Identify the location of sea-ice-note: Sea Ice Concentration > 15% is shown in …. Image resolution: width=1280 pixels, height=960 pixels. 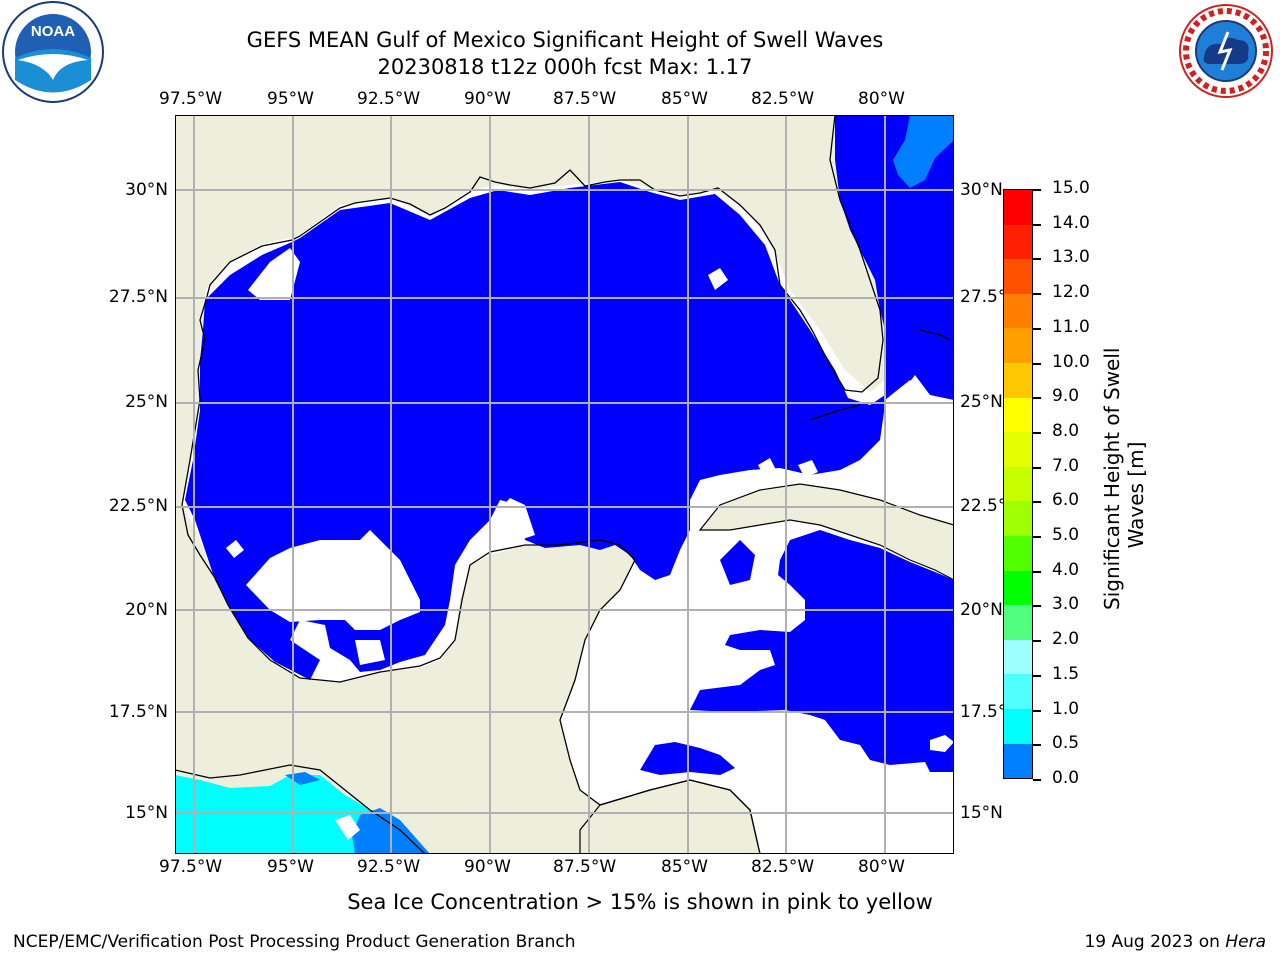
(640, 902).